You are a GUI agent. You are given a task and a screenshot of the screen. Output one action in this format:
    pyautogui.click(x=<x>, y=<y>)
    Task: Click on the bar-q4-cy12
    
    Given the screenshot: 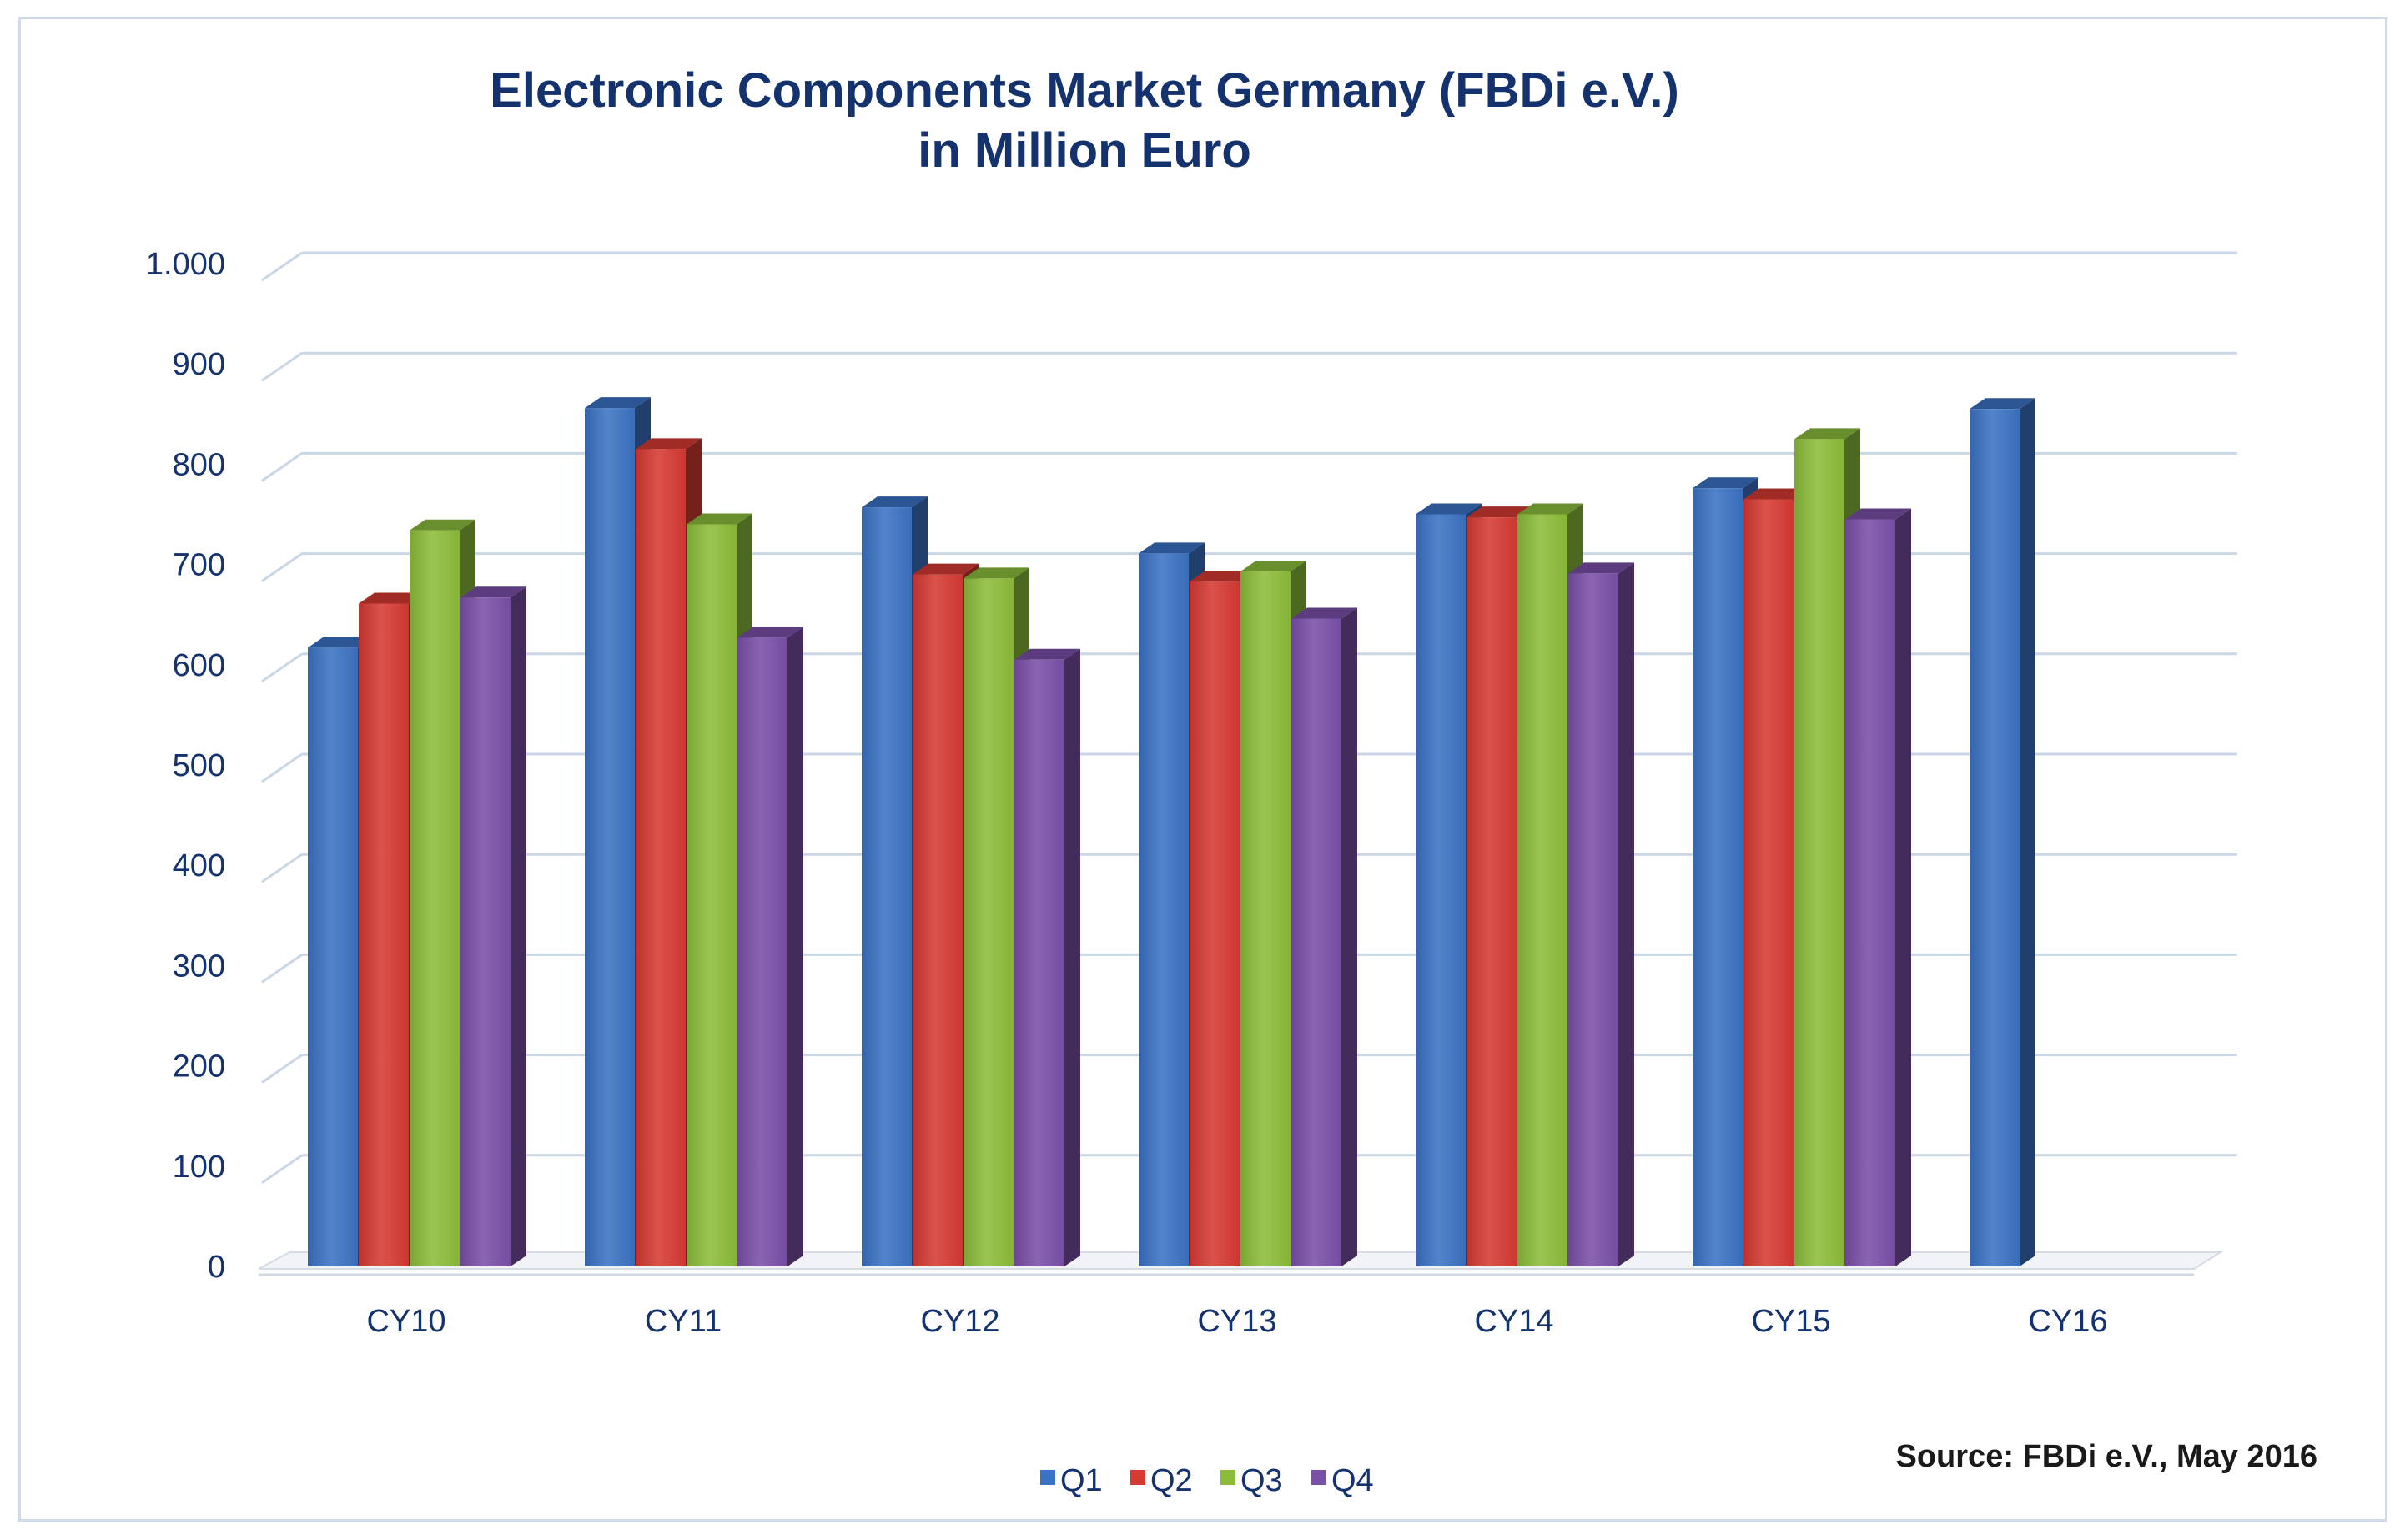 What is the action you would take?
    pyautogui.click(x=1047, y=957)
    